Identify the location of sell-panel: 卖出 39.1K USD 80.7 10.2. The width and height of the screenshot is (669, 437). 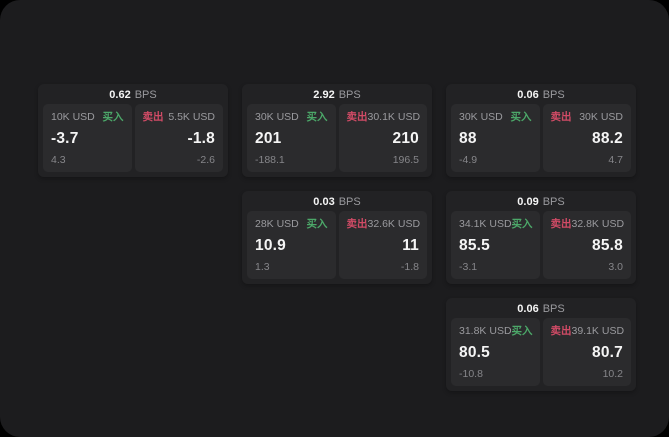
(586, 352).